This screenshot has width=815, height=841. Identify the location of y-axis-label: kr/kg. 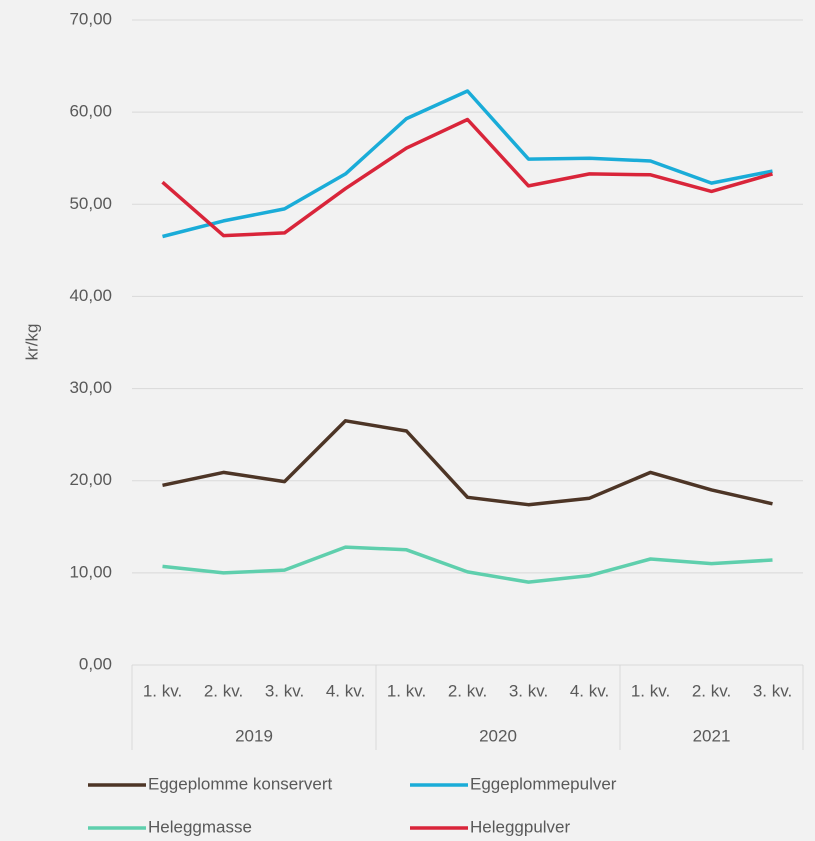
(31, 342).